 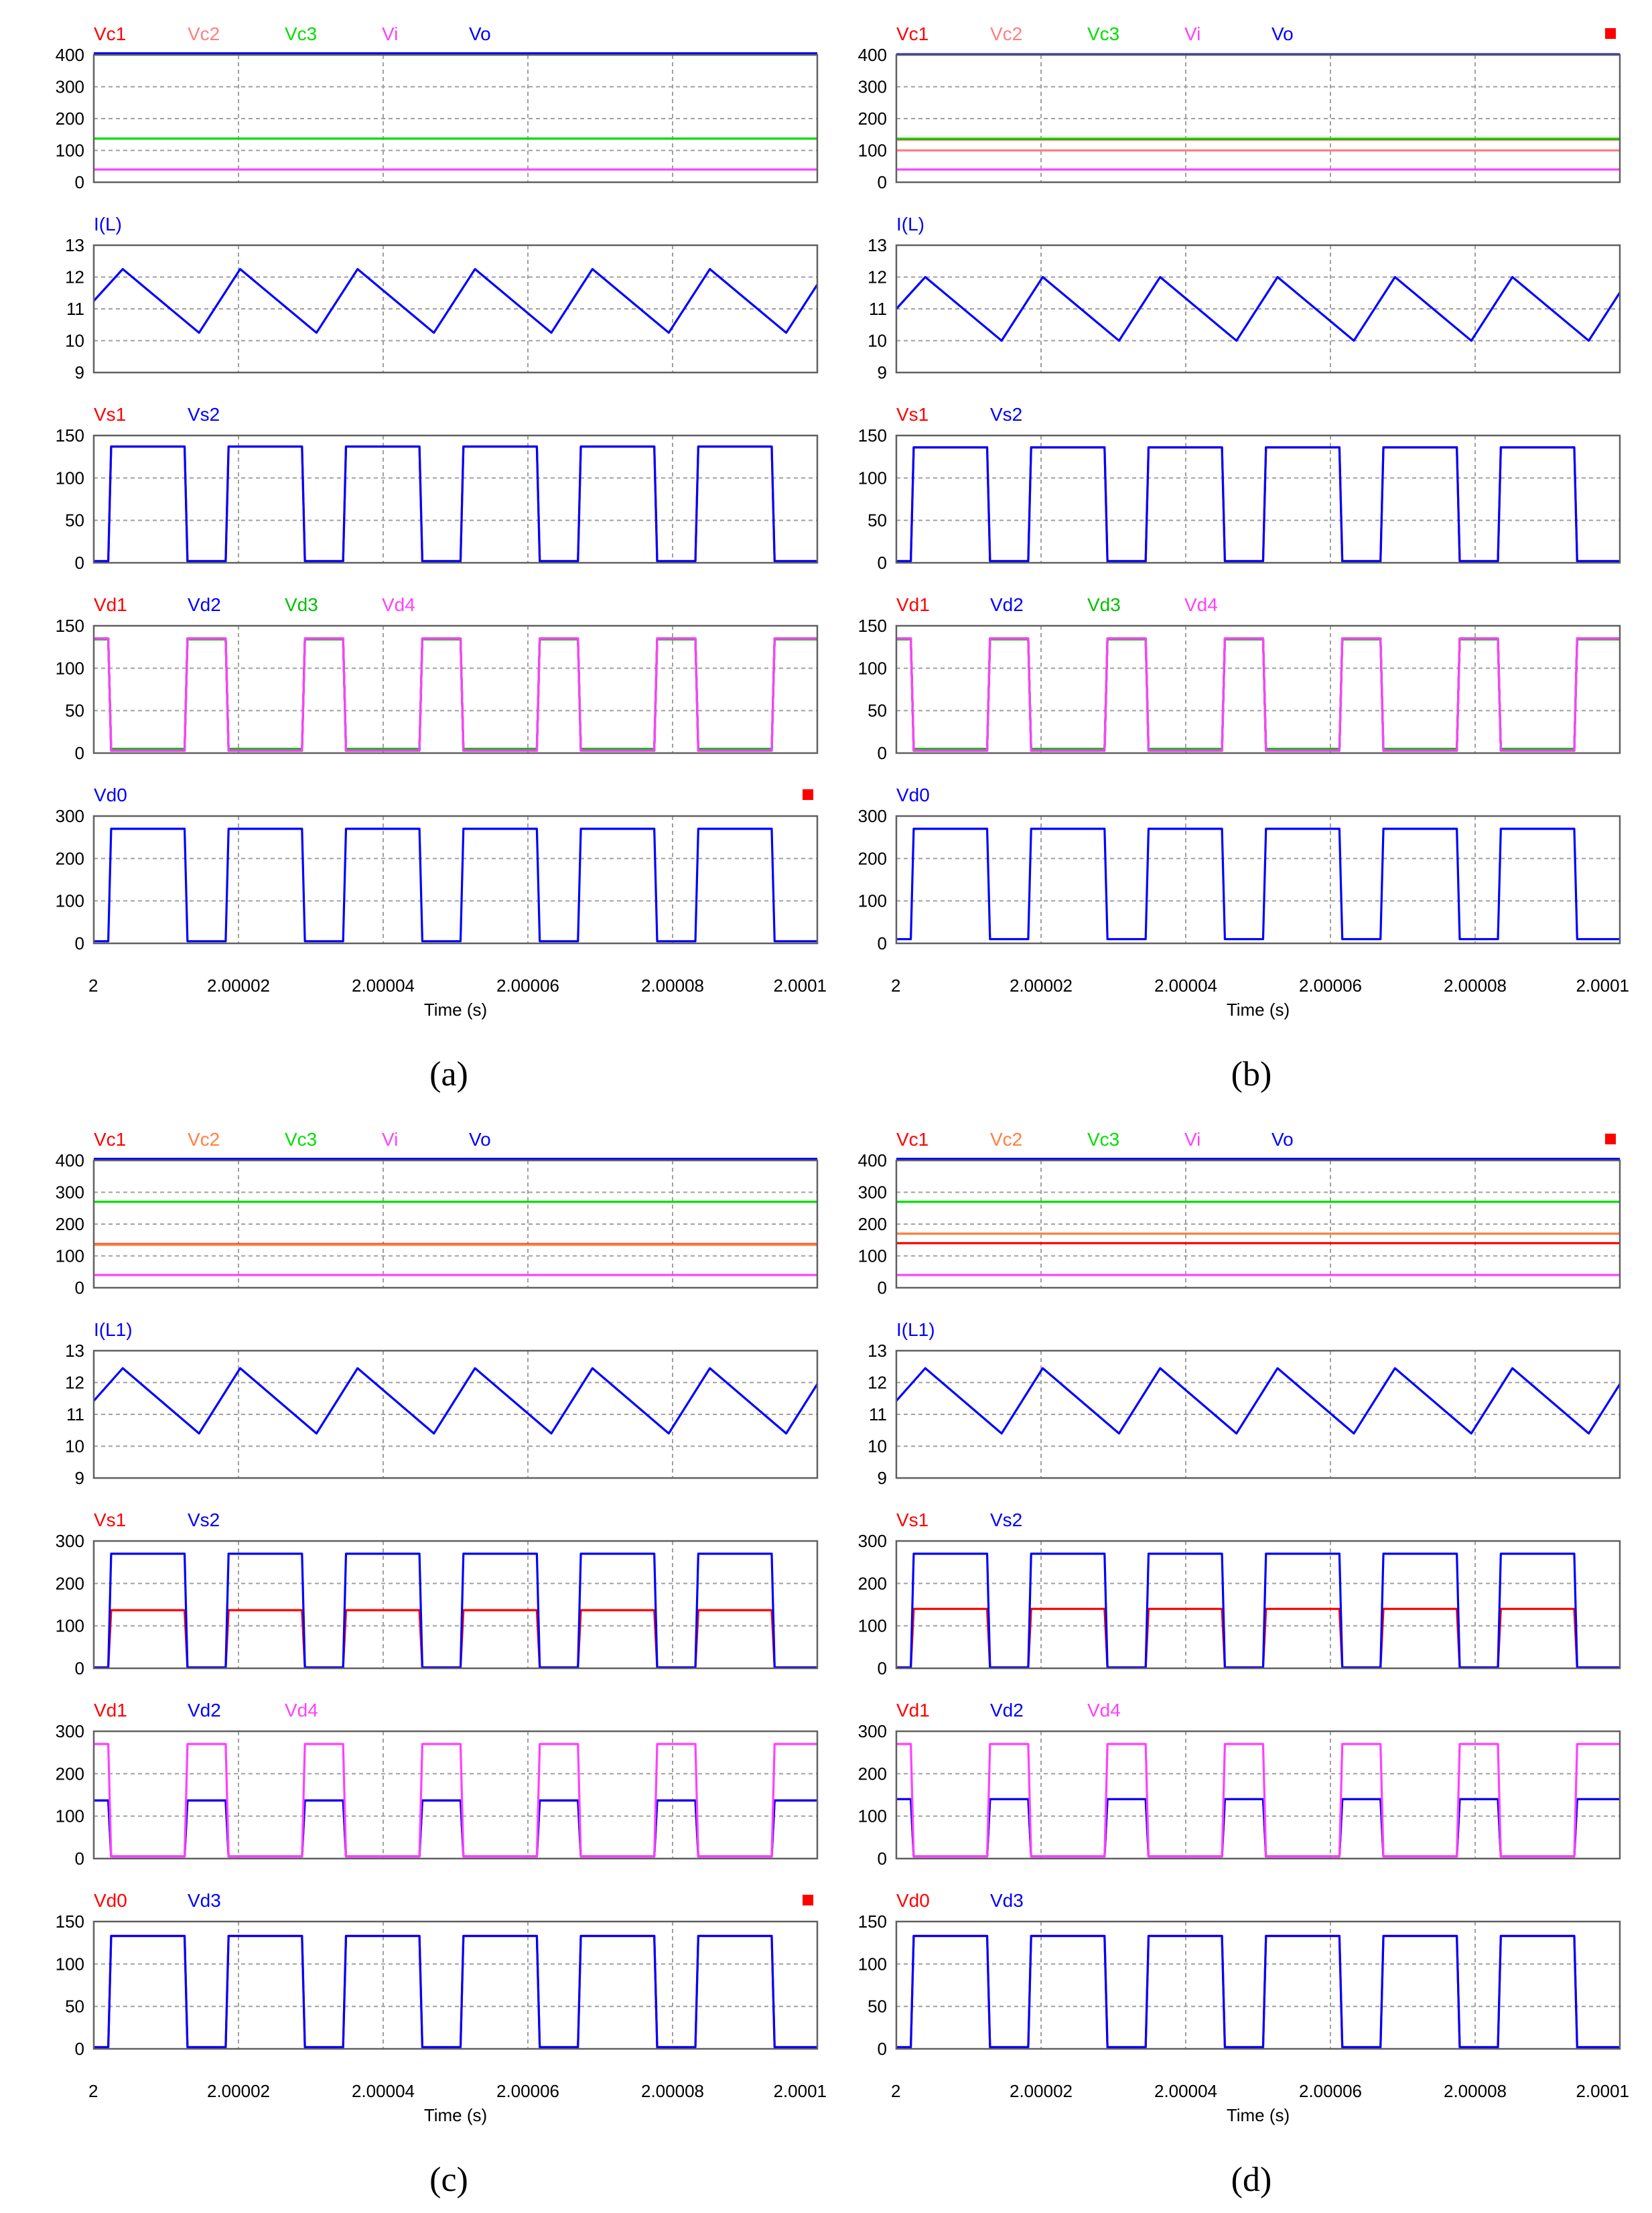 I want to click on panel-caption: (d), so click(x=1251, y=2180).